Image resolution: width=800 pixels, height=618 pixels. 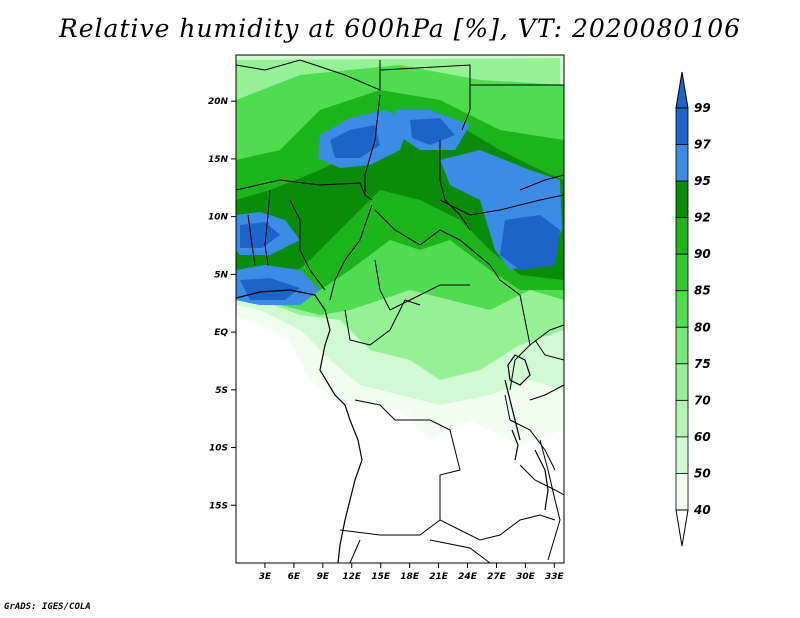 What do you see at coordinates (47, 607) in the screenshot?
I see `grads-credit: GrADS: IGES/COLA` at bounding box center [47, 607].